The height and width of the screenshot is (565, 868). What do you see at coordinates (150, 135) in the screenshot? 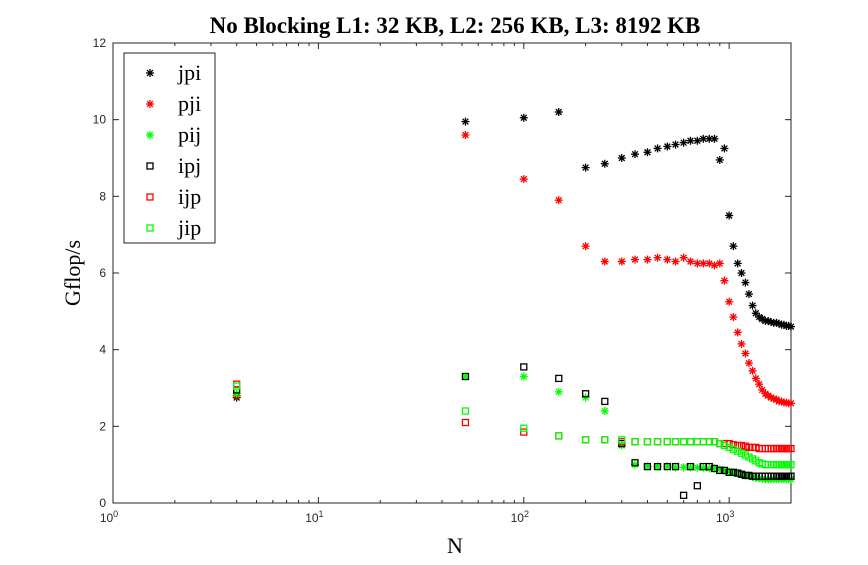
I see `legend-marker-pij` at bounding box center [150, 135].